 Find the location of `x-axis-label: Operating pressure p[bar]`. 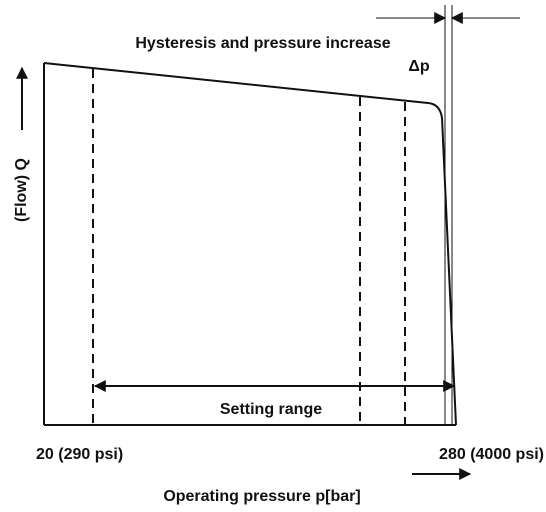

x-axis-label: Operating pressure p[bar] is located at coordinates (261, 496).